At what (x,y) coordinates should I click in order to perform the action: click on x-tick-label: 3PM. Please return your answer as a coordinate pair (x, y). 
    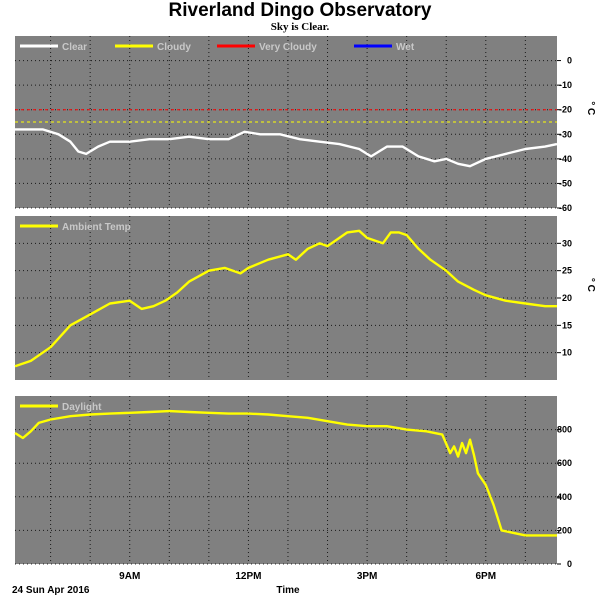
    Looking at the image, I should click on (367, 576).